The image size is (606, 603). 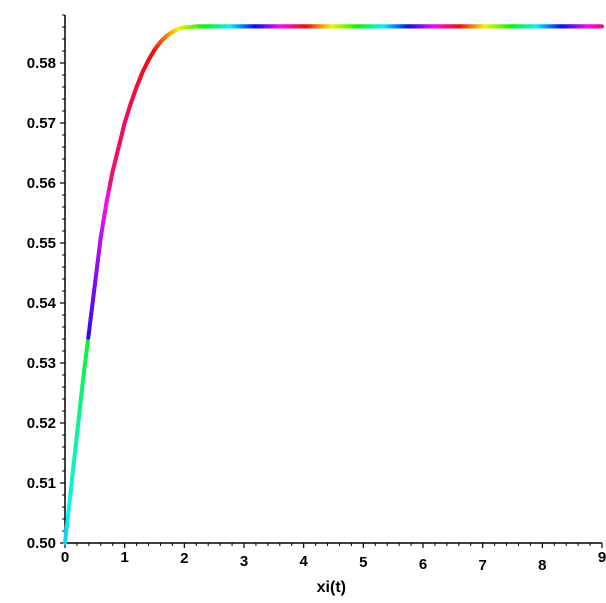 What do you see at coordinates (41, 423) in the screenshot?
I see `y-tick-label: 0.52` at bounding box center [41, 423].